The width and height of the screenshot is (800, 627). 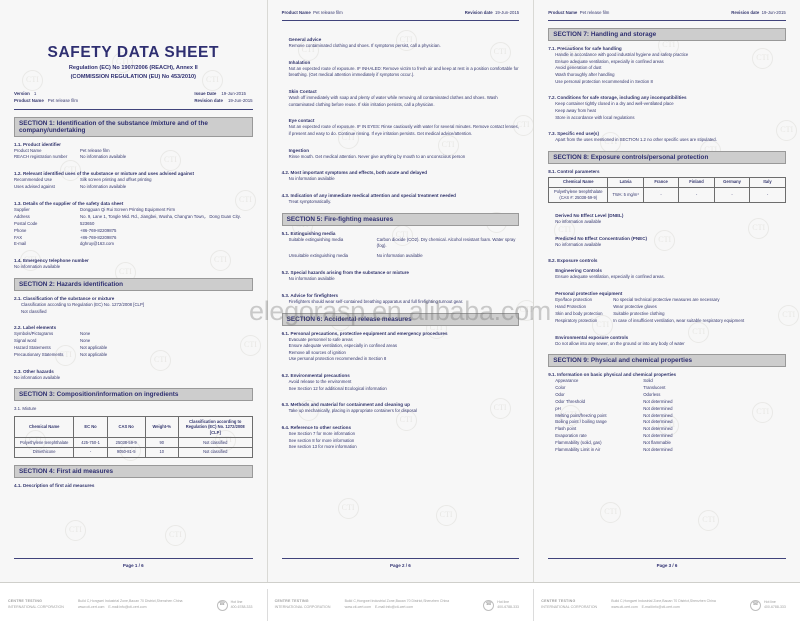 I want to click on section-1-4-text: No information available, so click(x=37, y=267).